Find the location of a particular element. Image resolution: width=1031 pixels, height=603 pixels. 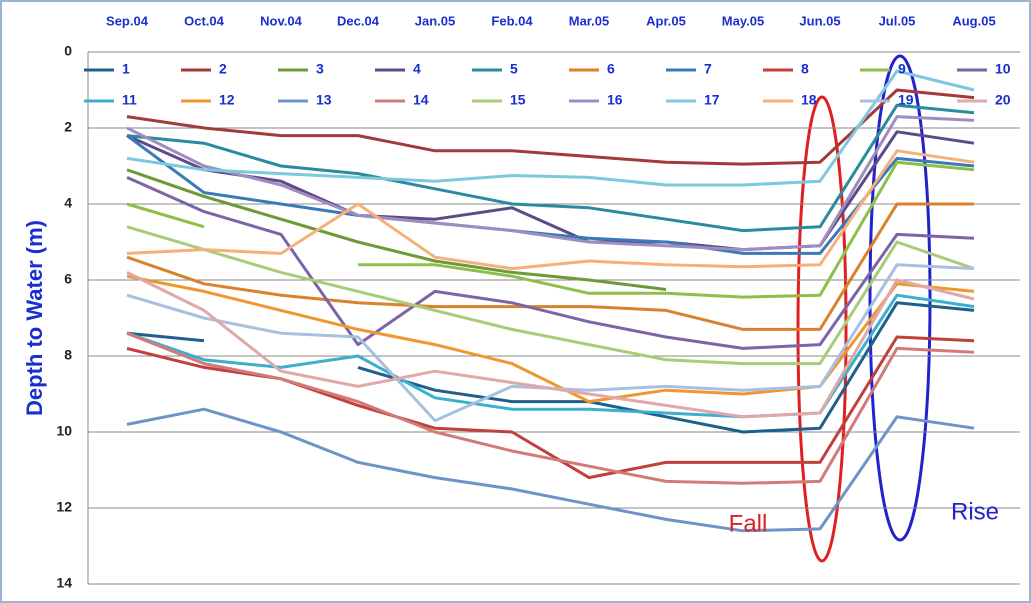

legend-label: 8 is located at coordinates (805, 69).